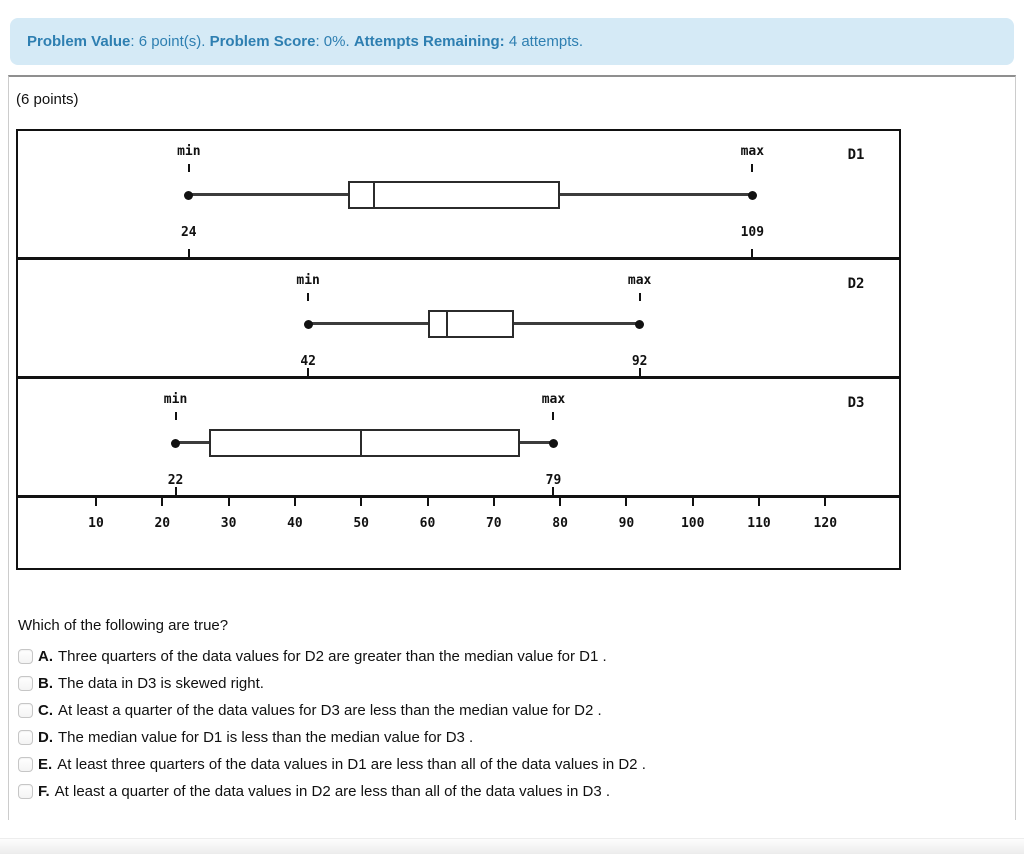 Image resolution: width=1024 pixels, height=854 pixels. What do you see at coordinates (175, 480) in the screenshot?
I see `min-value-label: 22` at bounding box center [175, 480].